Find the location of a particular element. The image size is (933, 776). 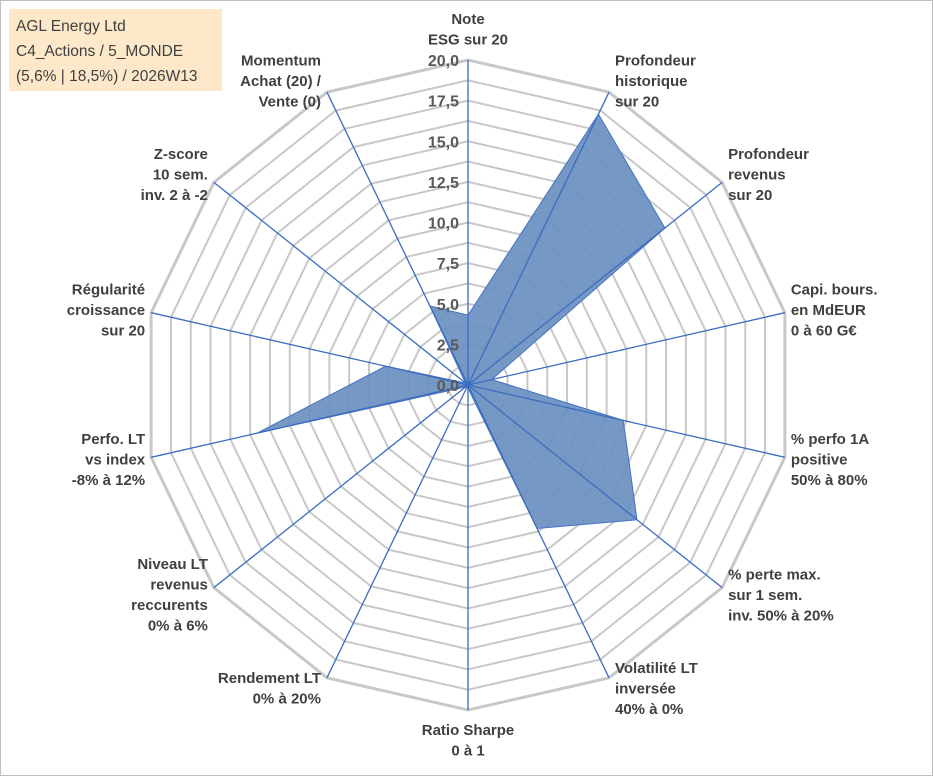

axis-label-line: inv. 2 à -2 is located at coordinates (174, 195).